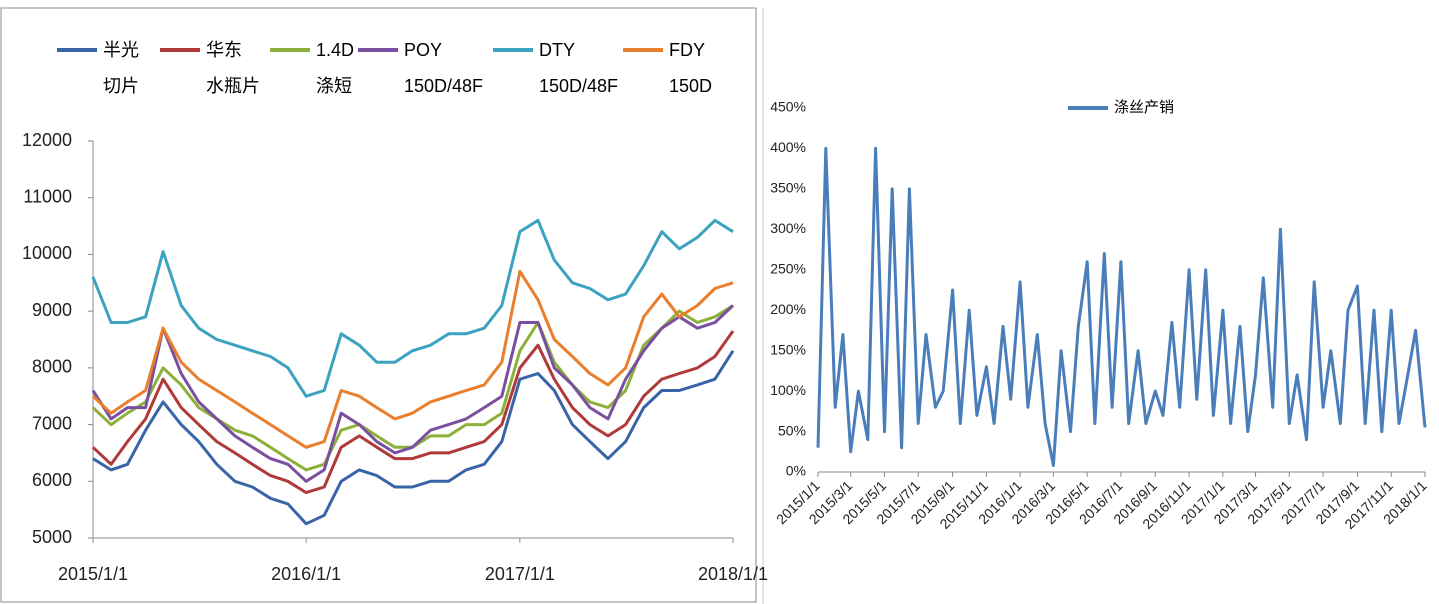 Image resolution: width=1439 pixels, height=604 pixels. Describe the element at coordinates (691, 68) in the screenshot. I see `legend-label: FDY 150D` at that location.